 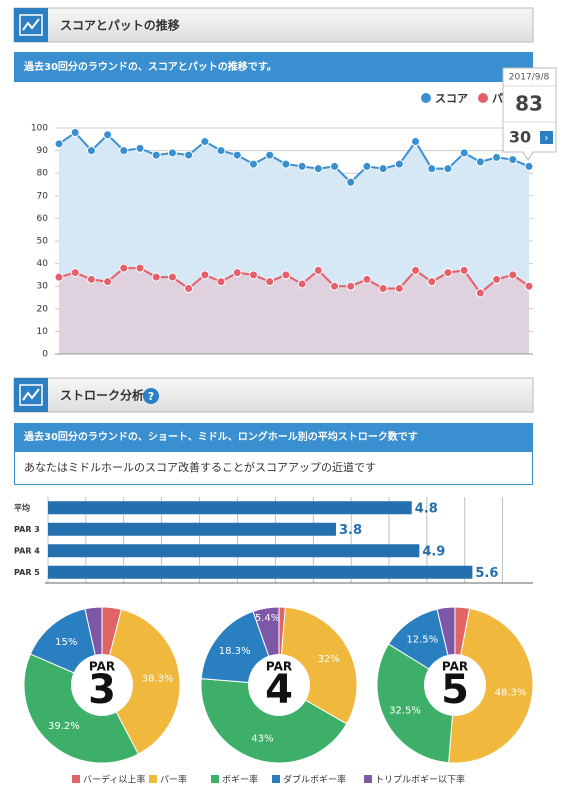 What do you see at coordinates (120, 25) in the screenshot?
I see `section-title: スコアとパットの推移` at bounding box center [120, 25].